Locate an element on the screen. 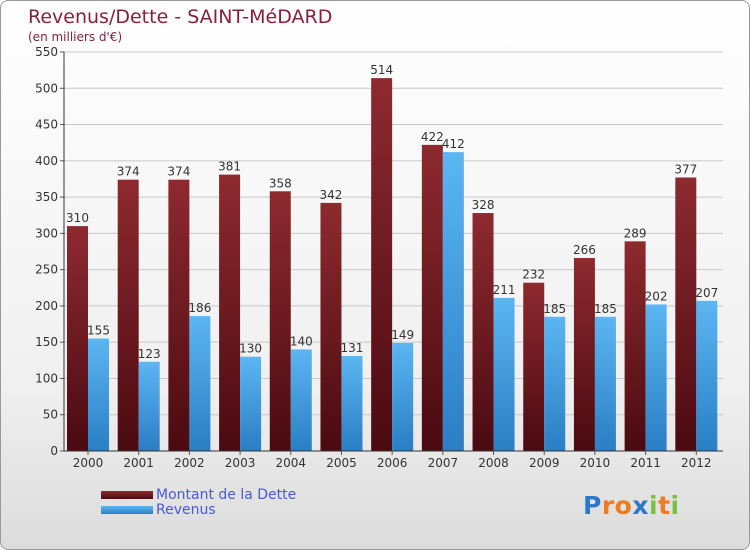  y-tick-label: 500 is located at coordinates (46, 88).